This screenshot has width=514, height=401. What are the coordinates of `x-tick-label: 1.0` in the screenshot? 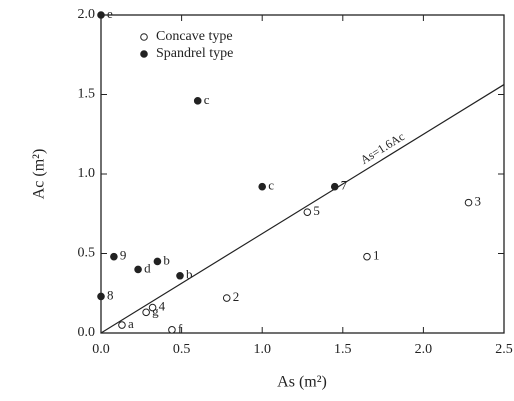 It's located at (262, 349).